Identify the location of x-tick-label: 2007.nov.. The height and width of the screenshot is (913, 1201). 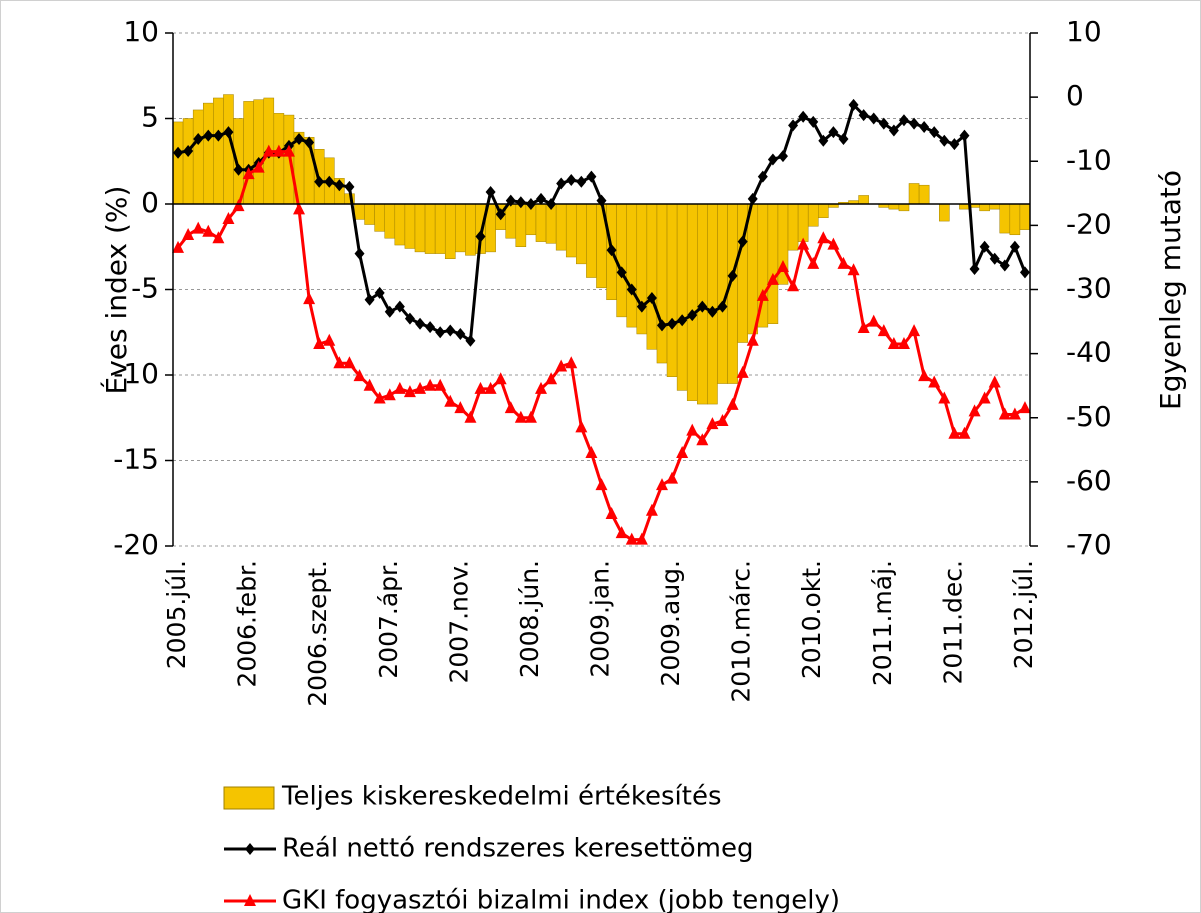
(458, 622).